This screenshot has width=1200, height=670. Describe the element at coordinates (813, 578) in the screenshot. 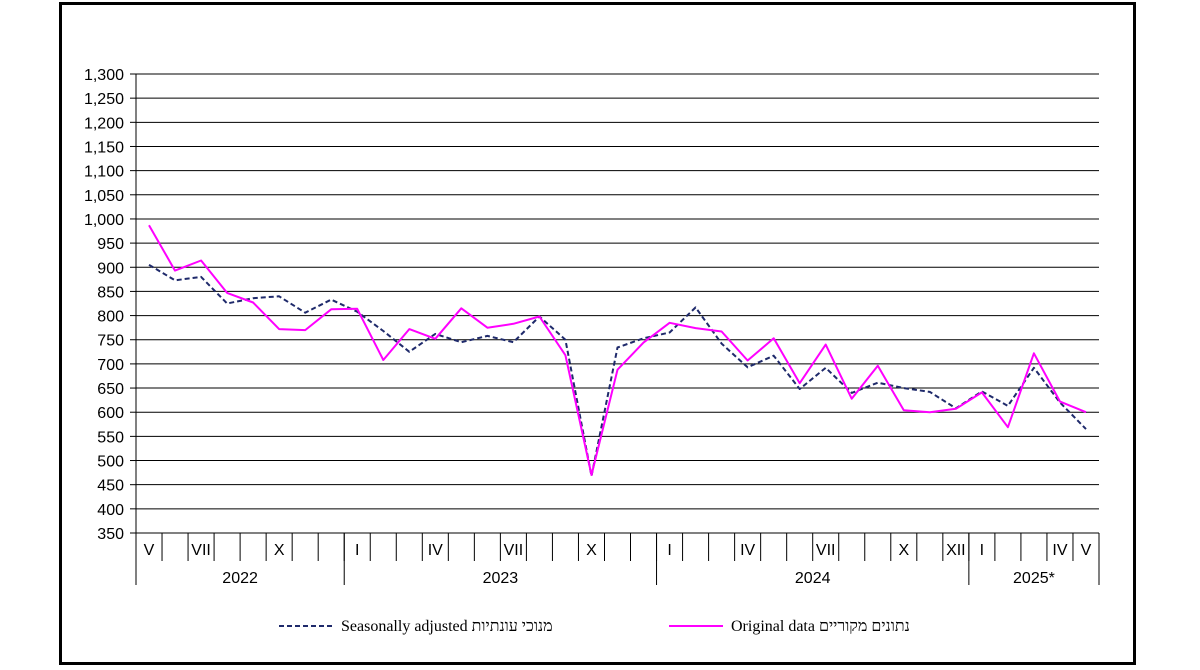

I see `year-label: 2024` at that location.